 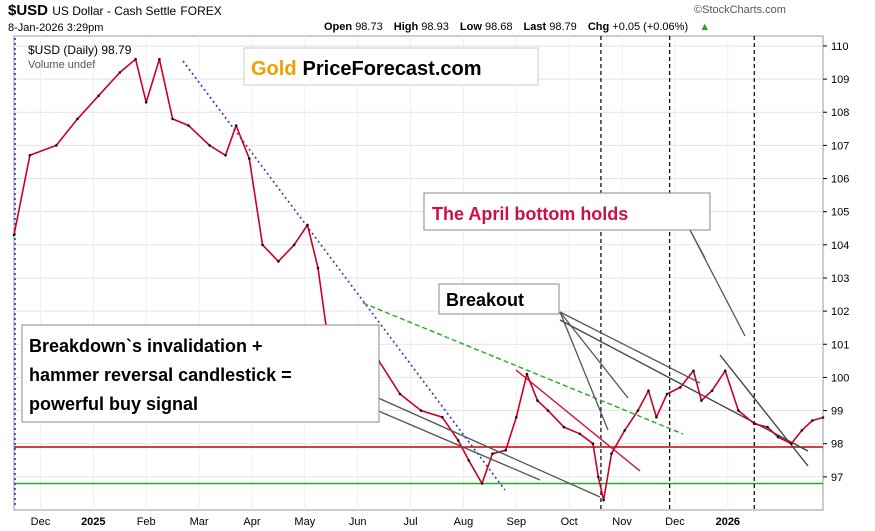 I want to click on watermark-text: Gold PriceForecast.com, so click(x=366, y=69).